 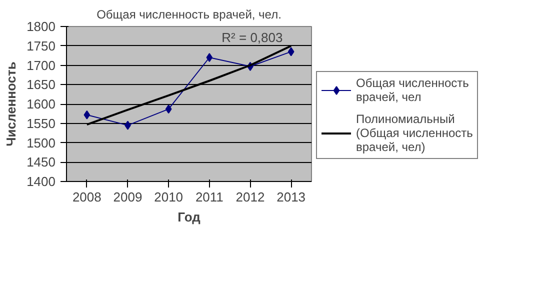 I want to click on y-tick-label: 1600, so click(x=41, y=104).